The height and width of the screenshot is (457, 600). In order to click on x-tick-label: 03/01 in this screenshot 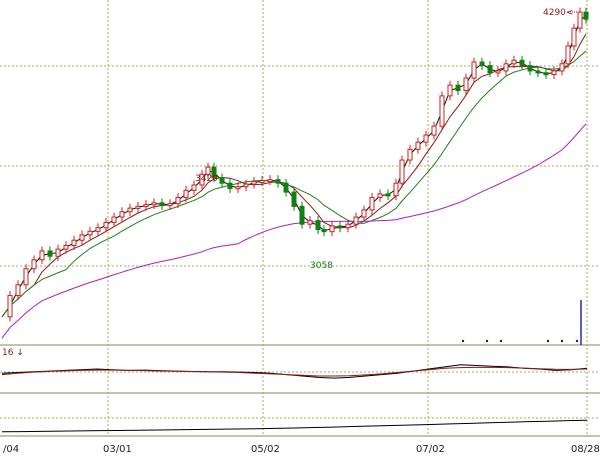, I will do `click(117, 449)`.